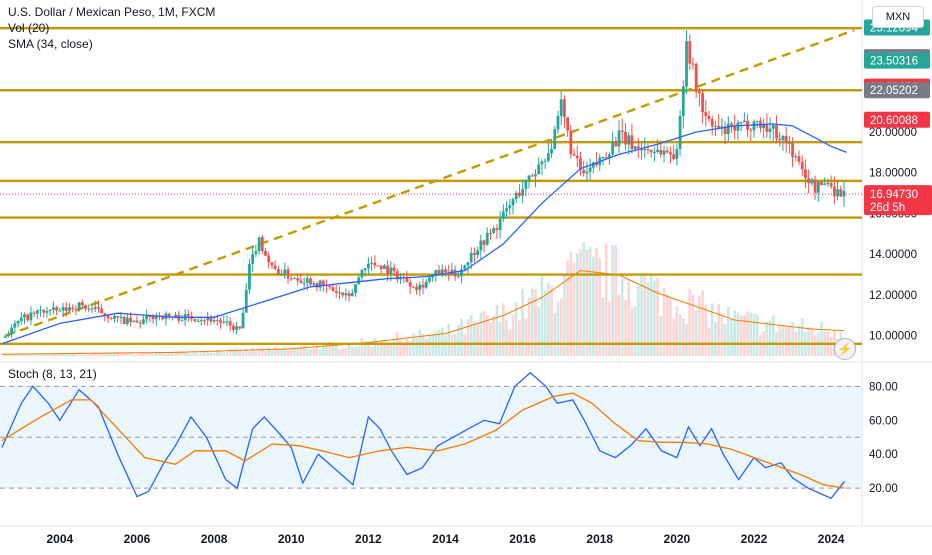 This screenshot has height=555, width=932. What do you see at coordinates (50, 44) in the screenshot?
I see `sma-indicator-label: SMA (34, close)` at bounding box center [50, 44].